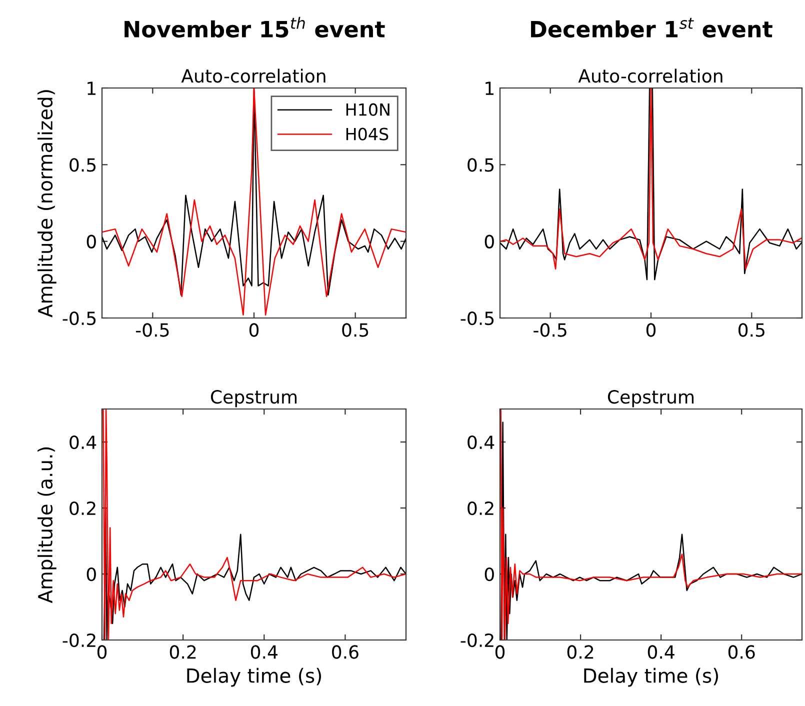 This screenshot has width=805, height=706. Describe the element at coordinates (254, 27) in the screenshot. I see `chart-title: November 15$^{th}$ event` at that location.